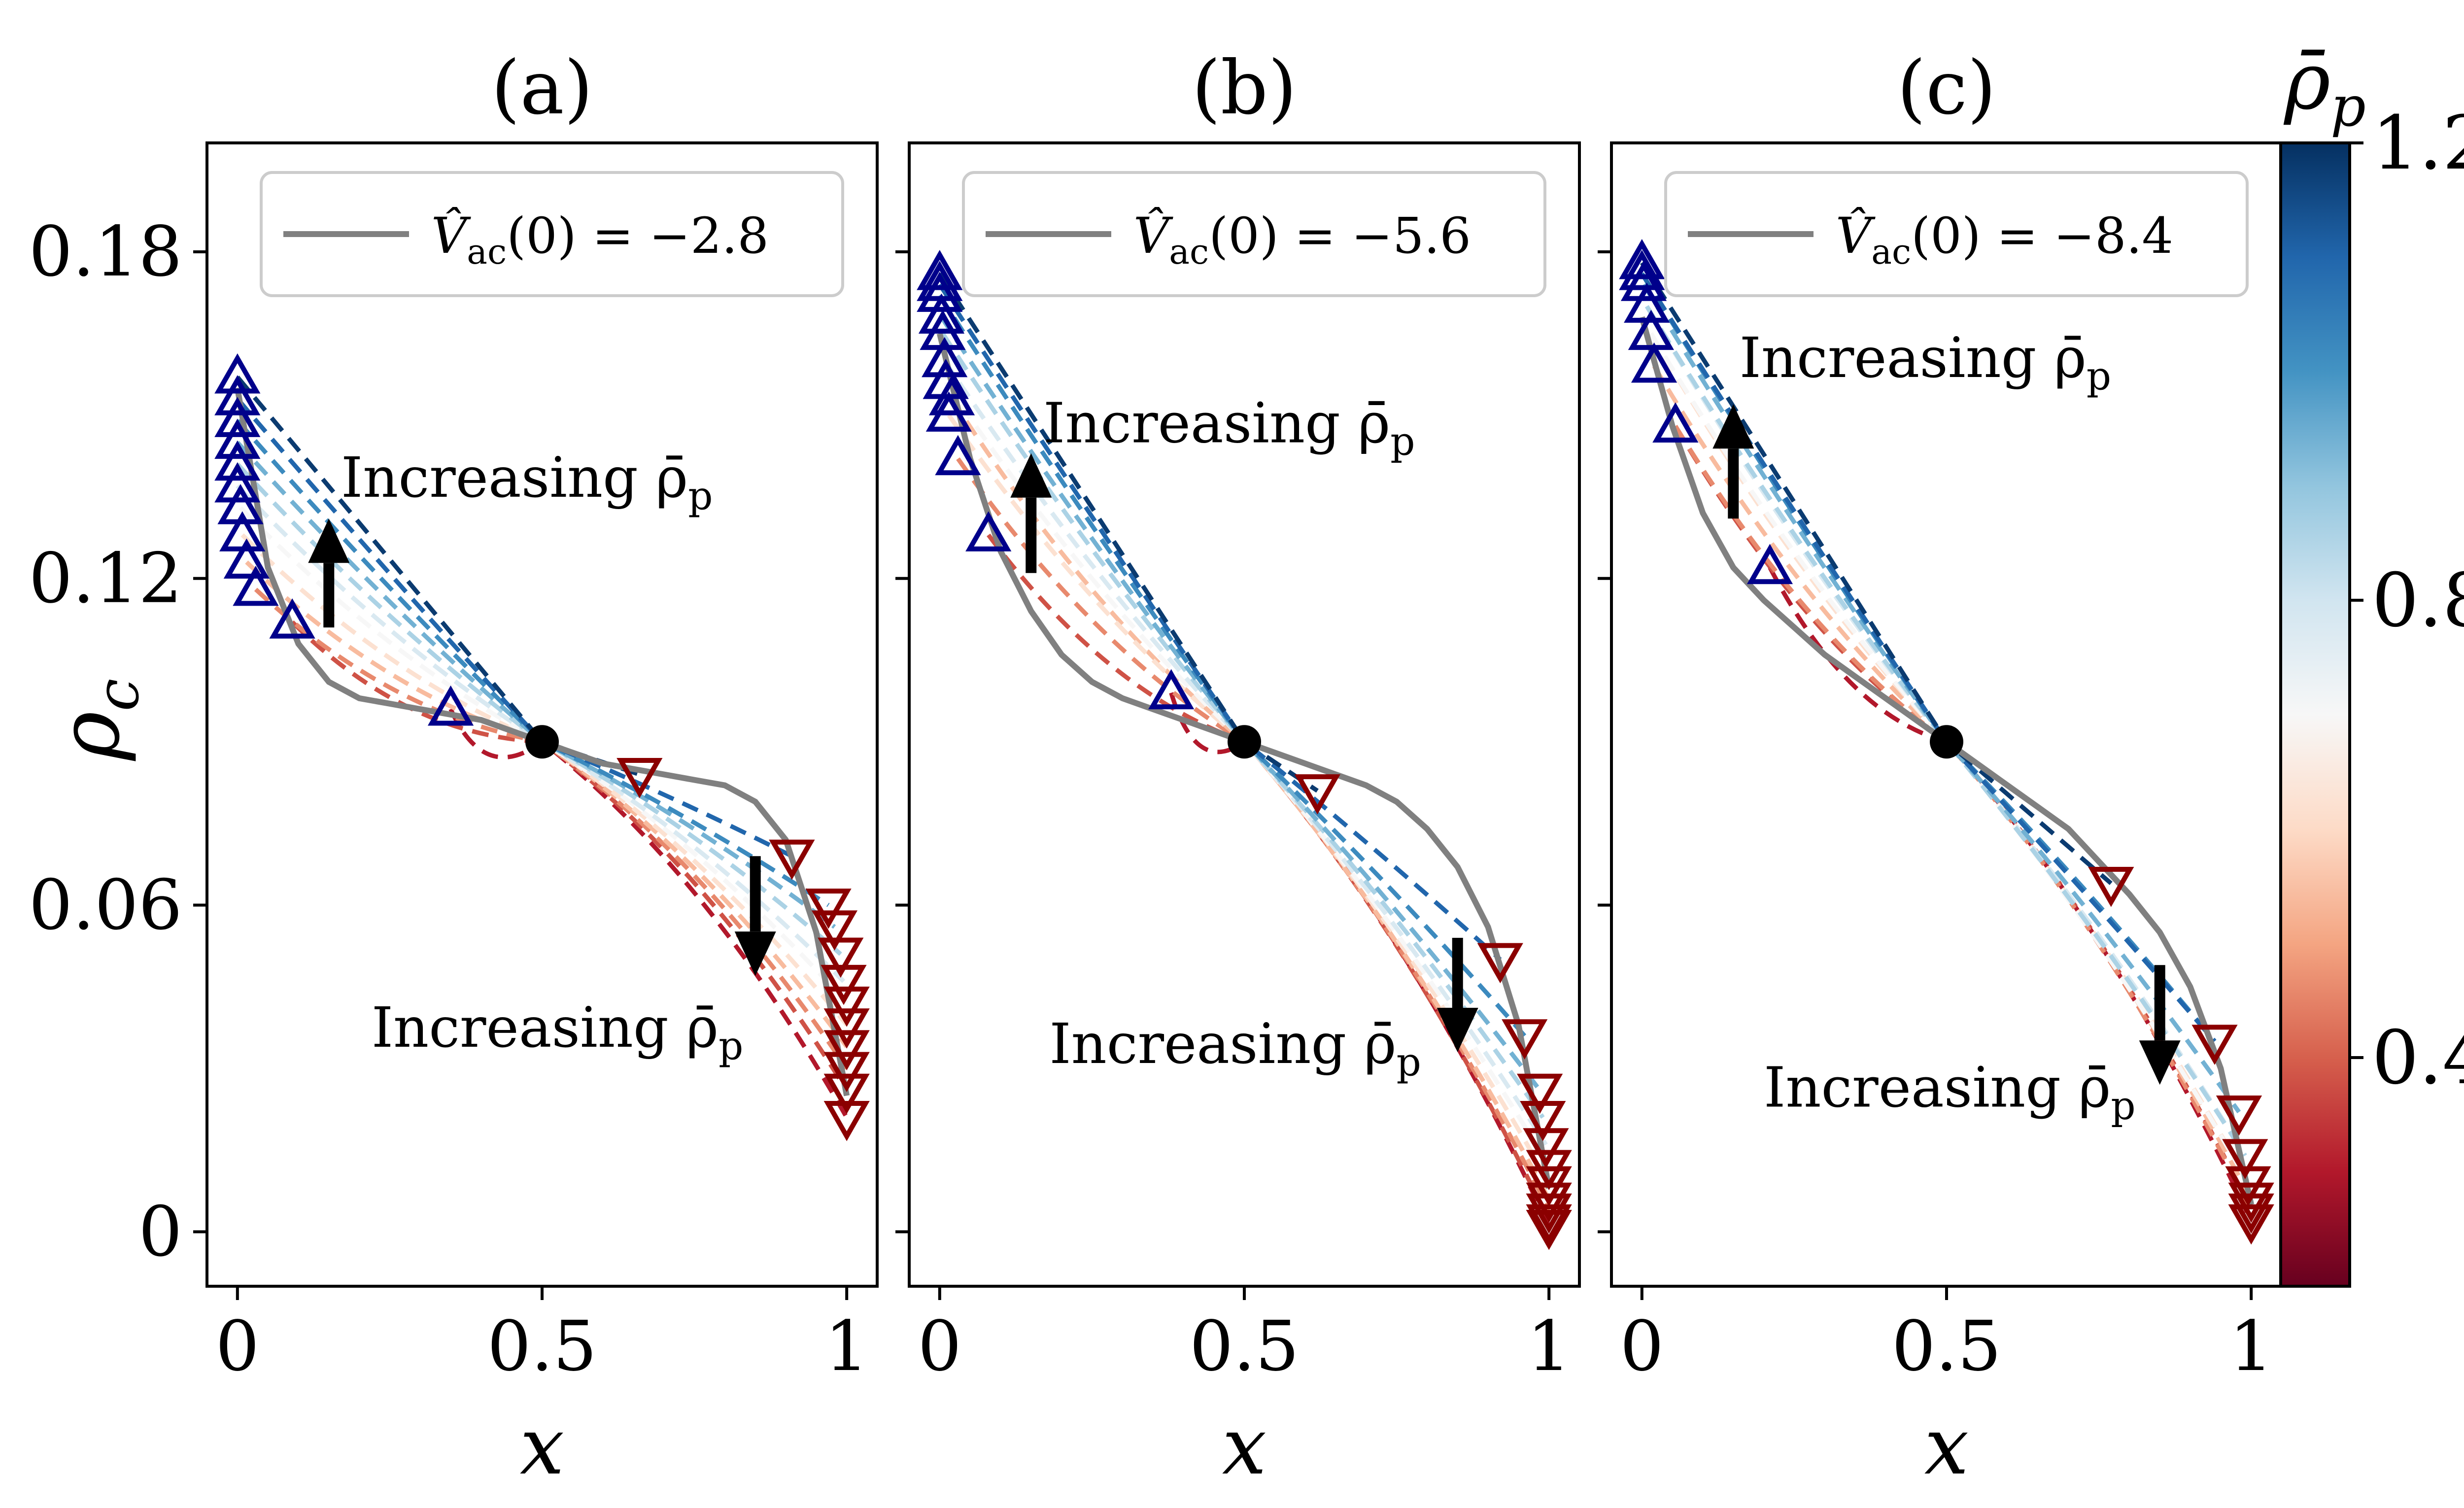 The height and width of the screenshot is (1508, 2464). Describe the element at coordinates (105, 579) in the screenshot. I see `y-tick-label: 0.12` at that location.